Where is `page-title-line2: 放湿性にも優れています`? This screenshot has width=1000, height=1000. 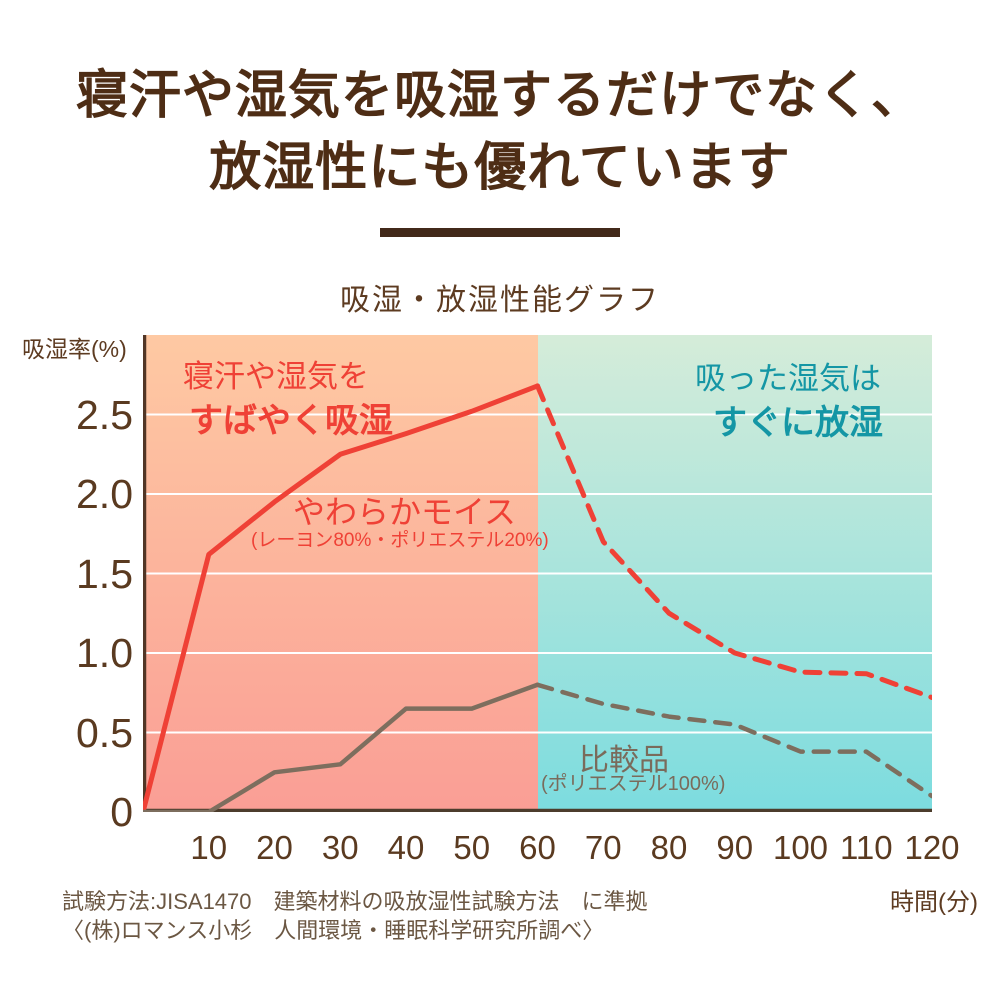
page-title-line2: 放湿性にも優れています is located at coordinates (500, 168).